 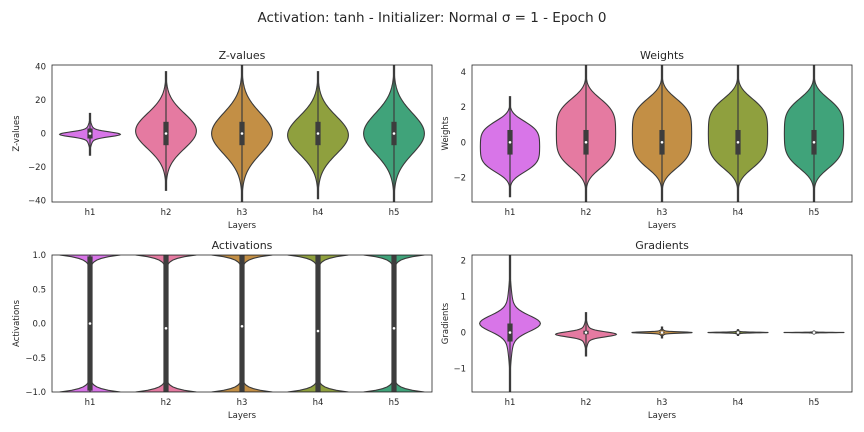 What do you see at coordinates (242, 245) in the screenshot?
I see `panel-title: Activations` at bounding box center [242, 245].